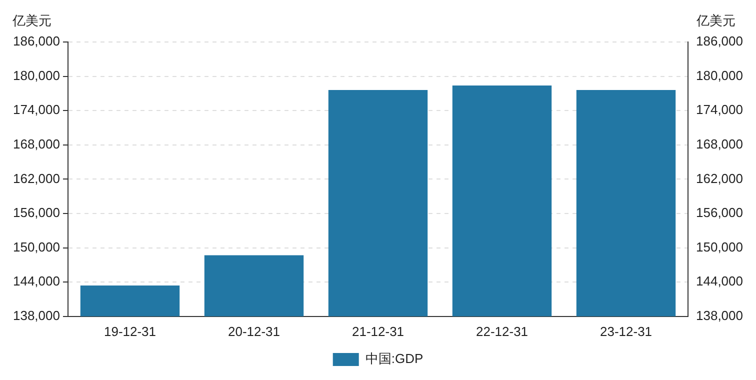  Describe the element at coordinates (378, 331) in the screenshot. I see `x-tick-label: 21-12-31` at that location.